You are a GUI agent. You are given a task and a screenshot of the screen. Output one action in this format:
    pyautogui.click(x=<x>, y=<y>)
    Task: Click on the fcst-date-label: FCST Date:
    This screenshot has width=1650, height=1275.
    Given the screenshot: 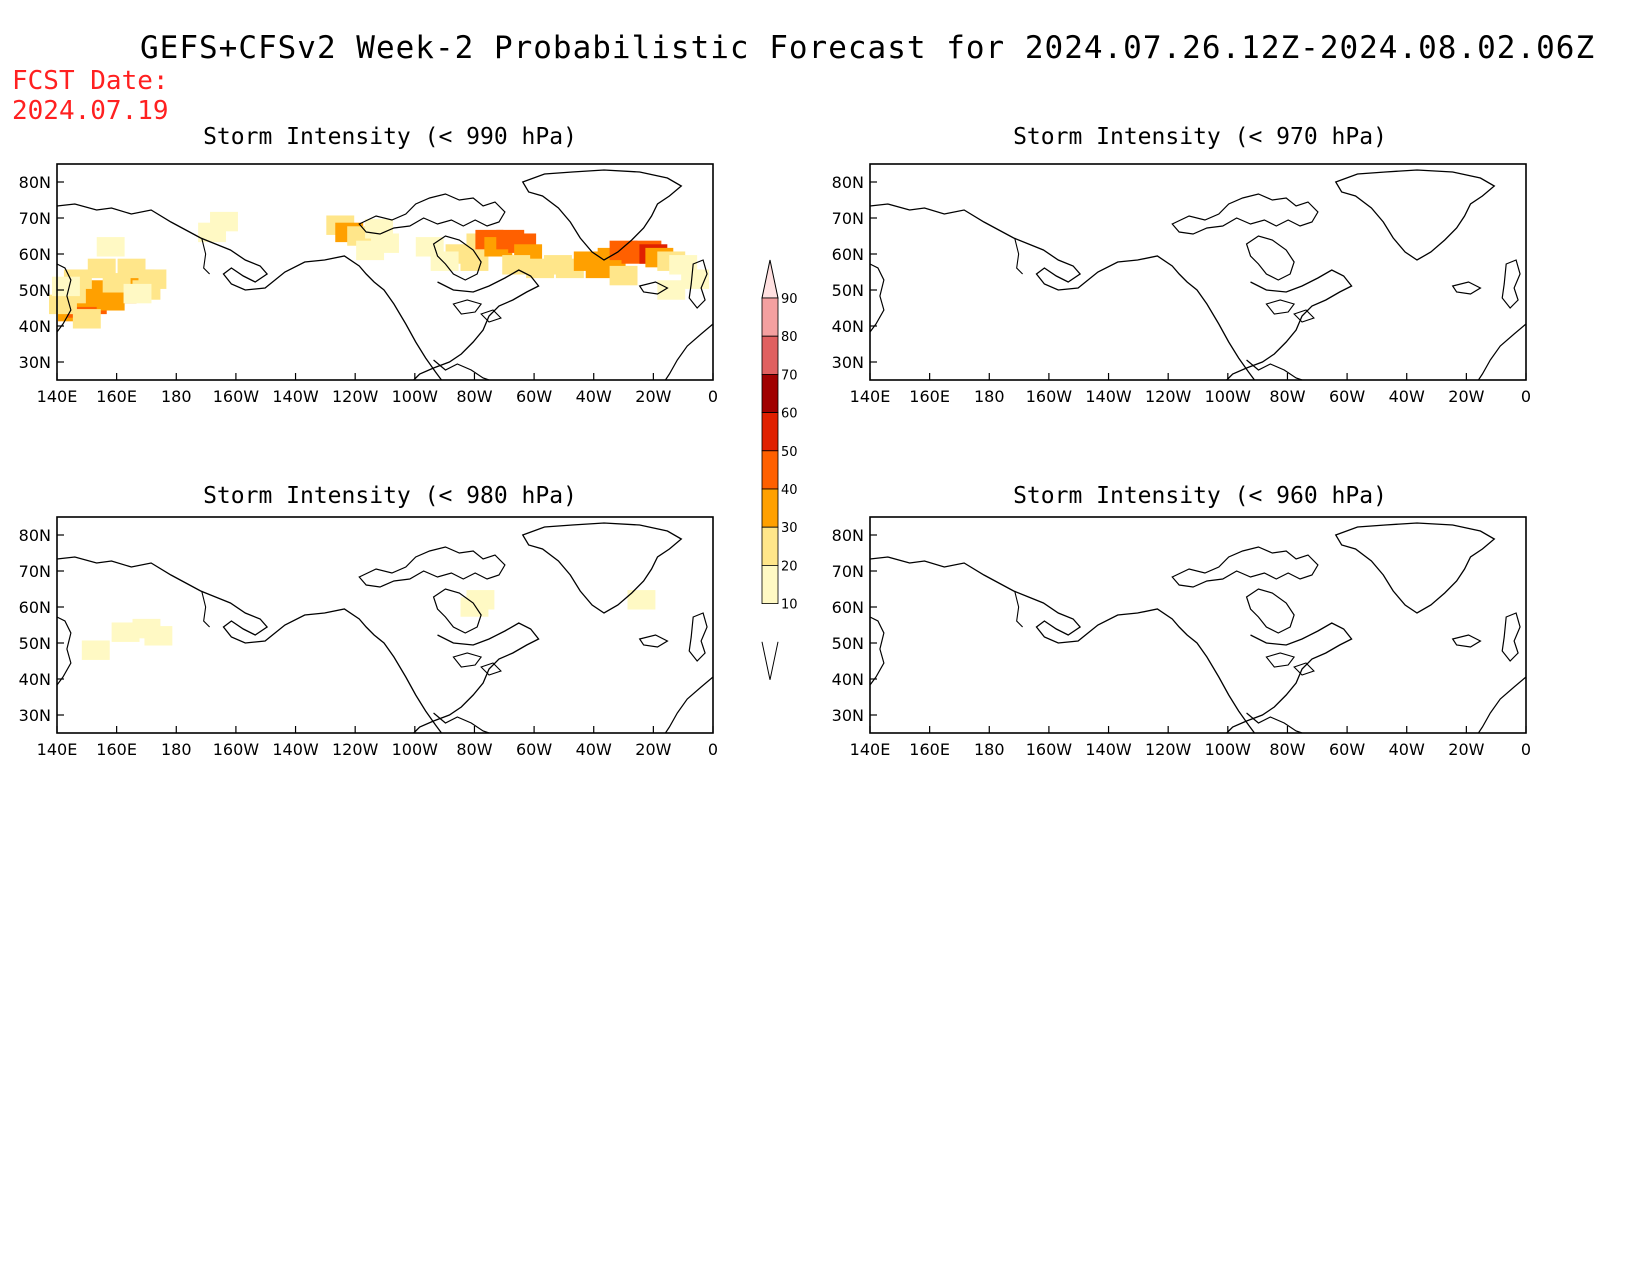 What is the action you would take?
    pyautogui.click(x=90, y=81)
    